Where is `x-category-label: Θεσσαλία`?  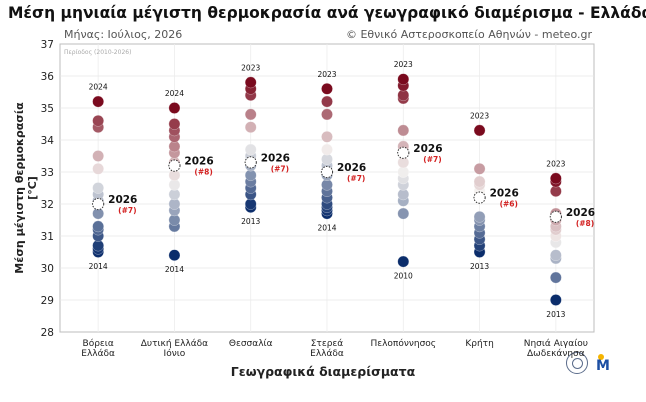
x-category-label: Θεσσαλία is located at coordinates (251, 344).